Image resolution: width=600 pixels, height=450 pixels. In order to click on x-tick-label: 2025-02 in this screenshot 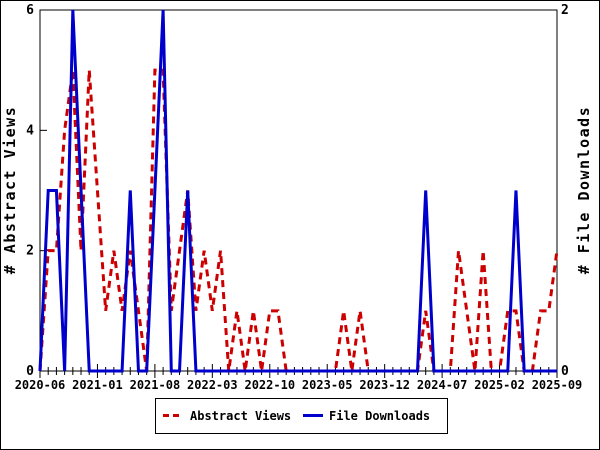, I will do `click(499, 385)`.